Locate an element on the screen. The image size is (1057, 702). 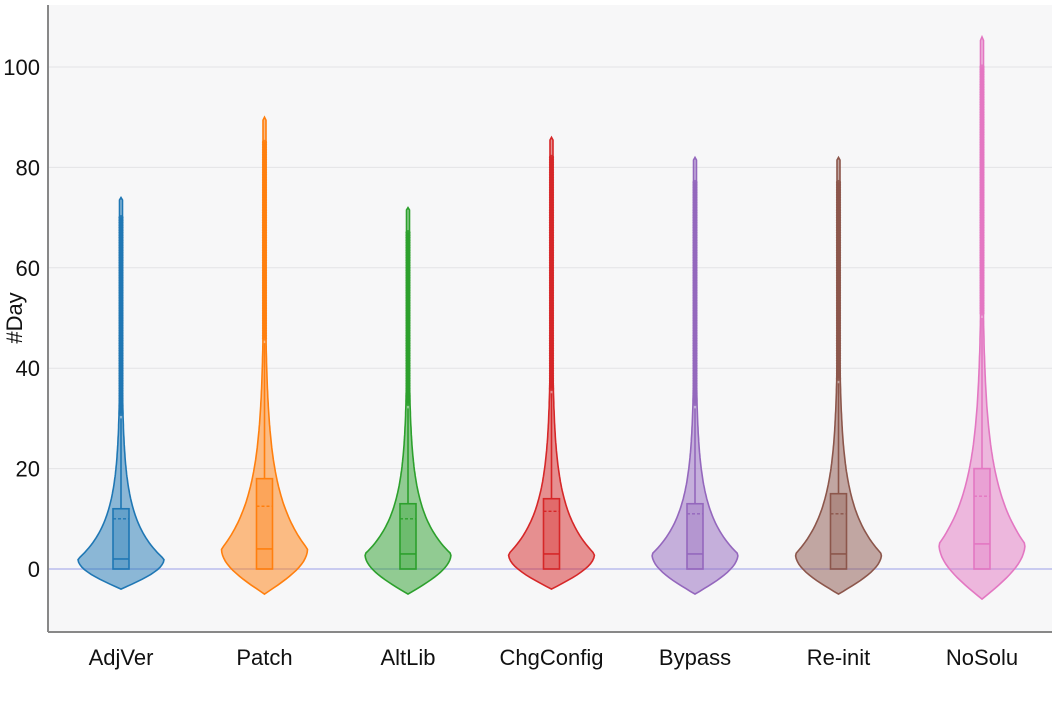
y-tick-label: 60 is located at coordinates (28, 268).